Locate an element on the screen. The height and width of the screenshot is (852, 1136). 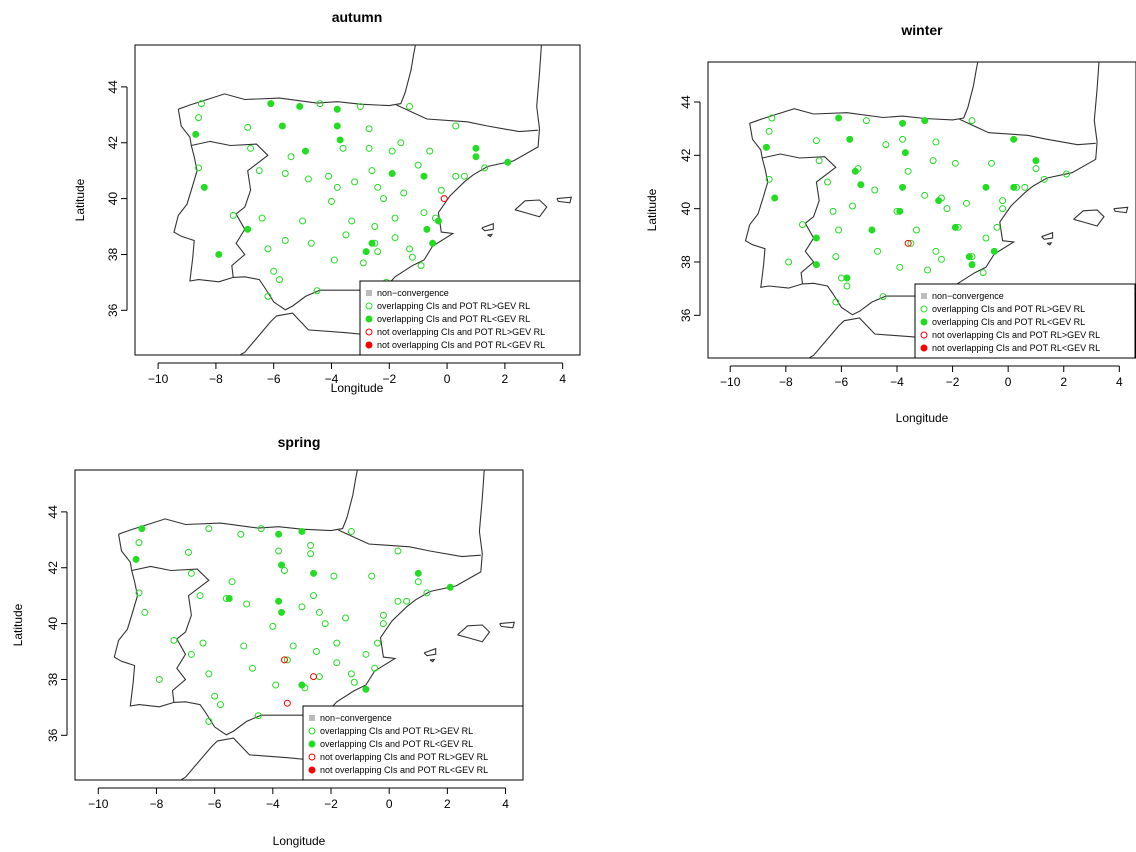
y-tick-label: 36 is located at coordinates (686, 315).